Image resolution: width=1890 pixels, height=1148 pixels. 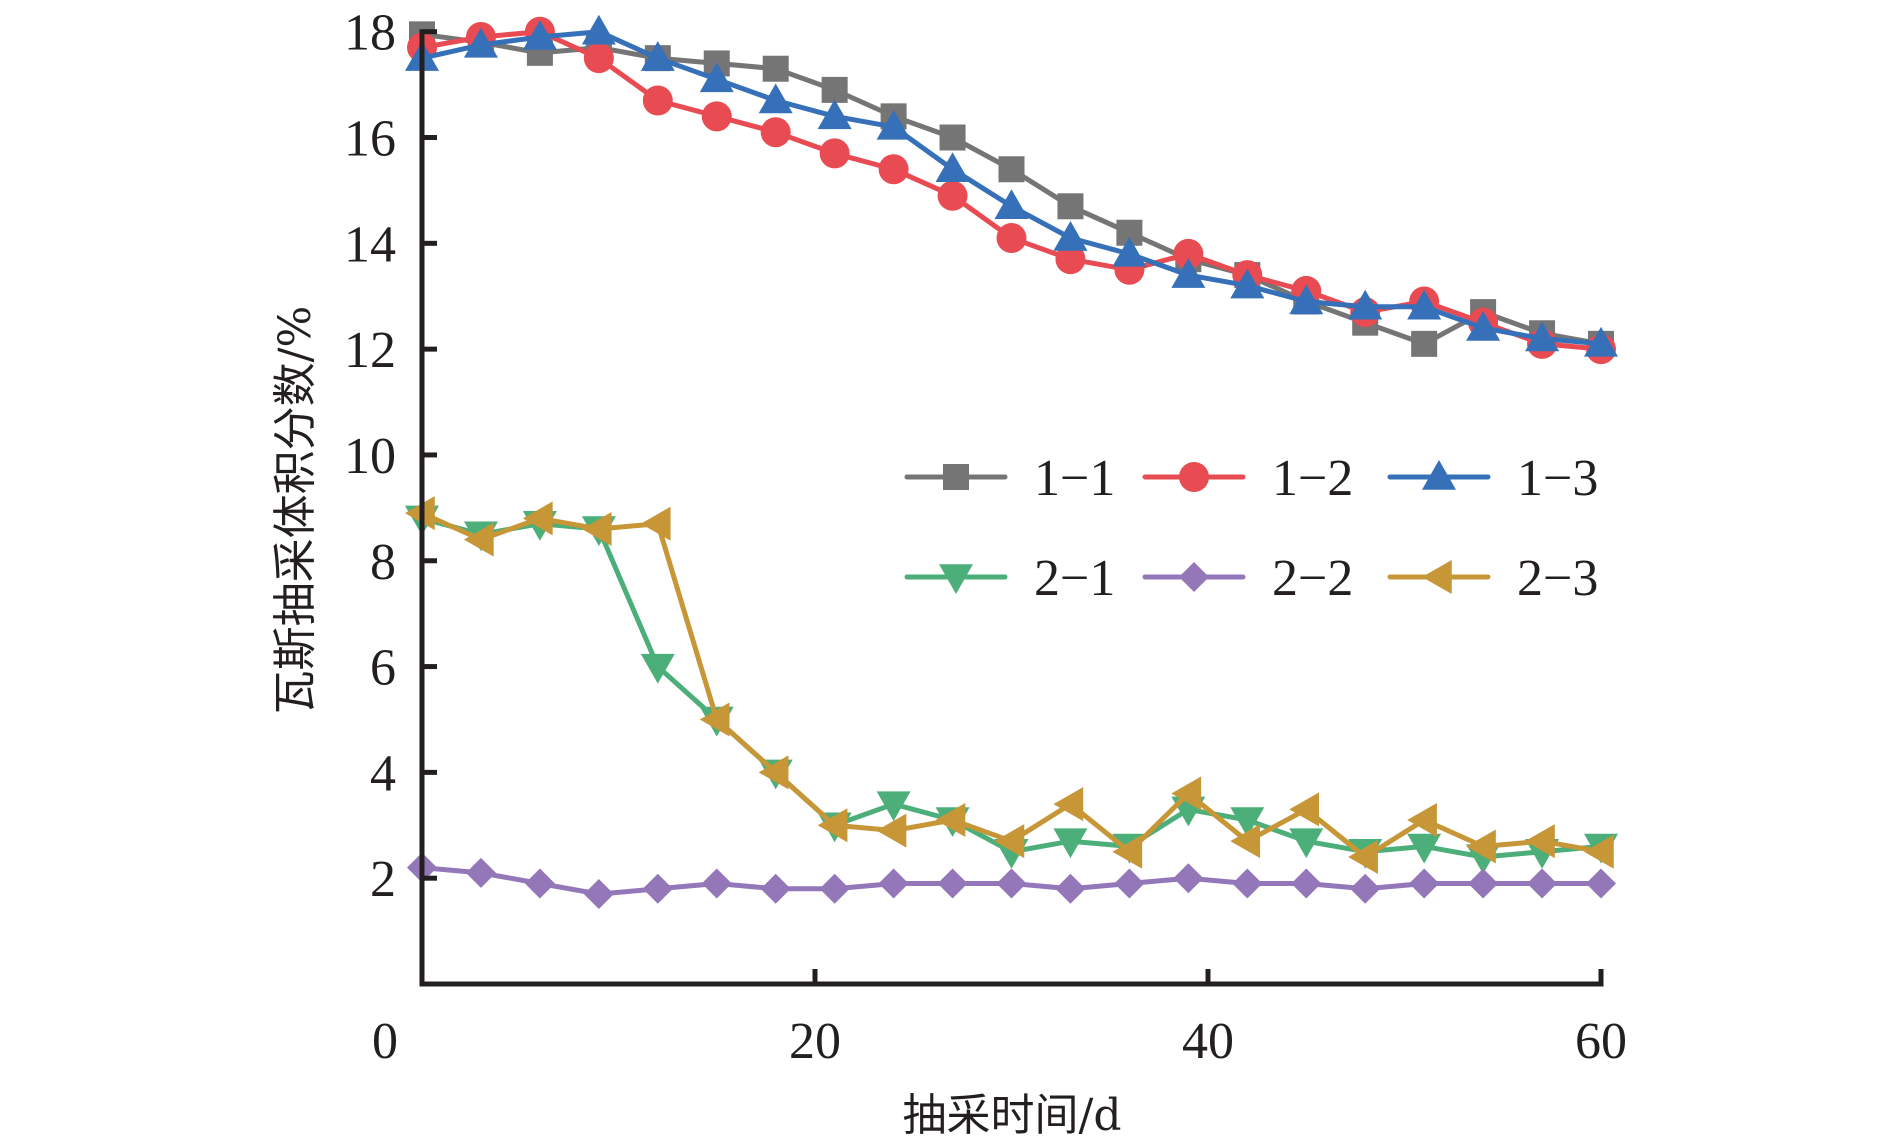 What do you see at coordinates (1012, 1115) in the screenshot?
I see `x-axis-title: 抽采时间/d` at bounding box center [1012, 1115].